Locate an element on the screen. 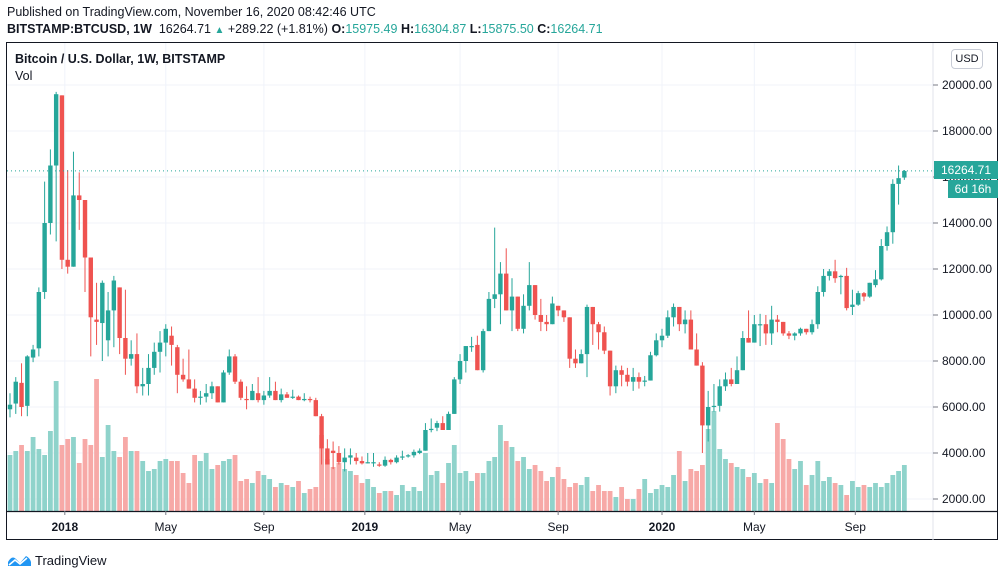  chart-legend: Bitcoin / U.S. Dollar, 1W, BITSTAMP Vol is located at coordinates (120, 67).